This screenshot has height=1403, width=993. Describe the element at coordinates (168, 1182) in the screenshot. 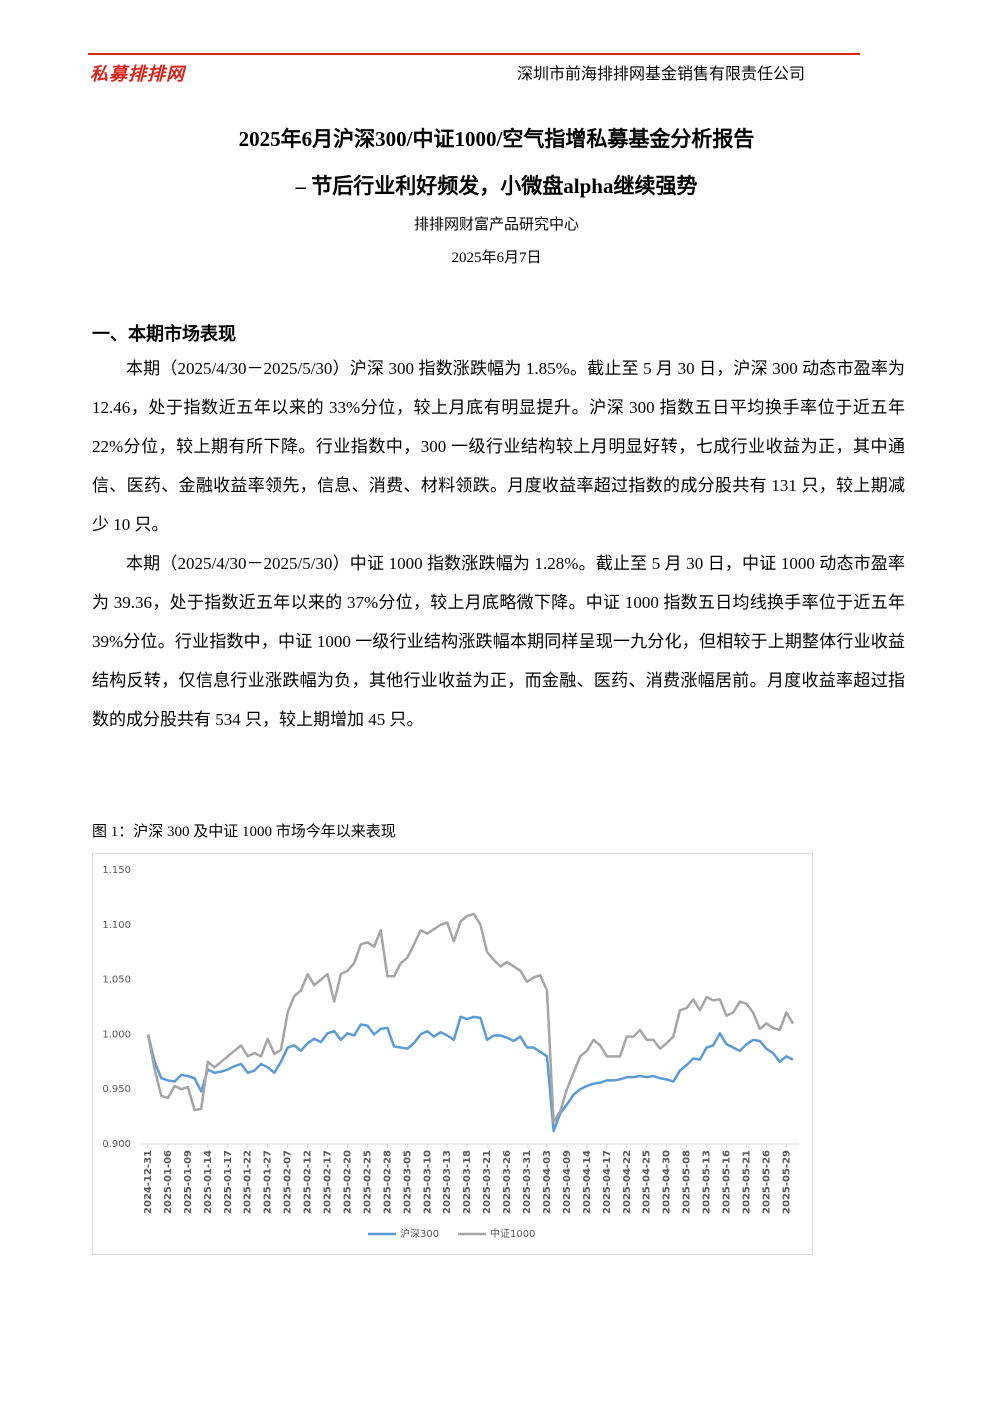

I see `x-tick-label: 2025-01-06` at that location.